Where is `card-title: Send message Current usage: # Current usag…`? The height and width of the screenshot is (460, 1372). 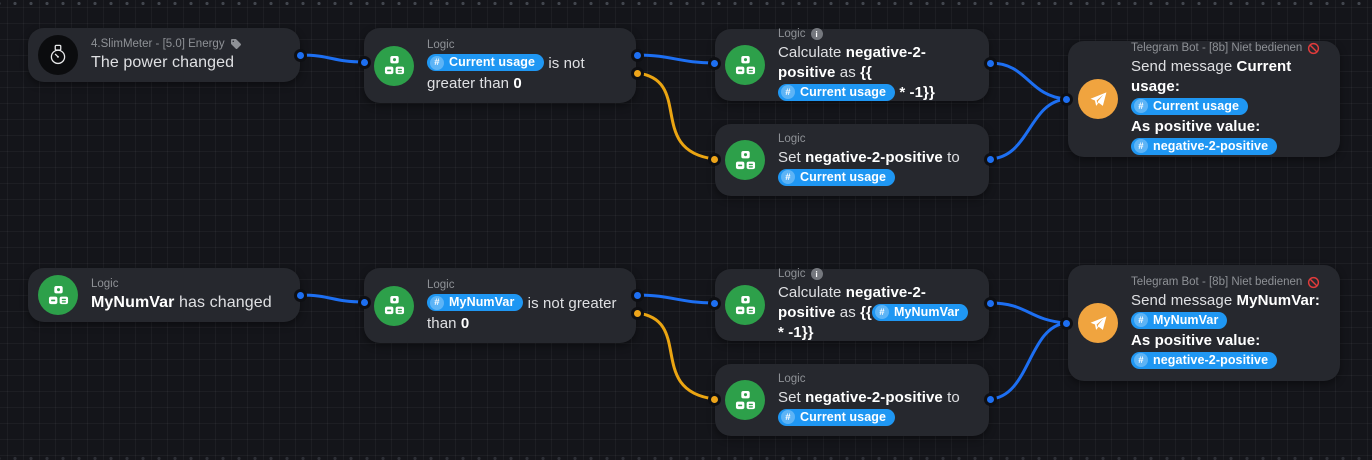 card-title: Send message Current usage: # Current usag… is located at coordinates (1211, 106).